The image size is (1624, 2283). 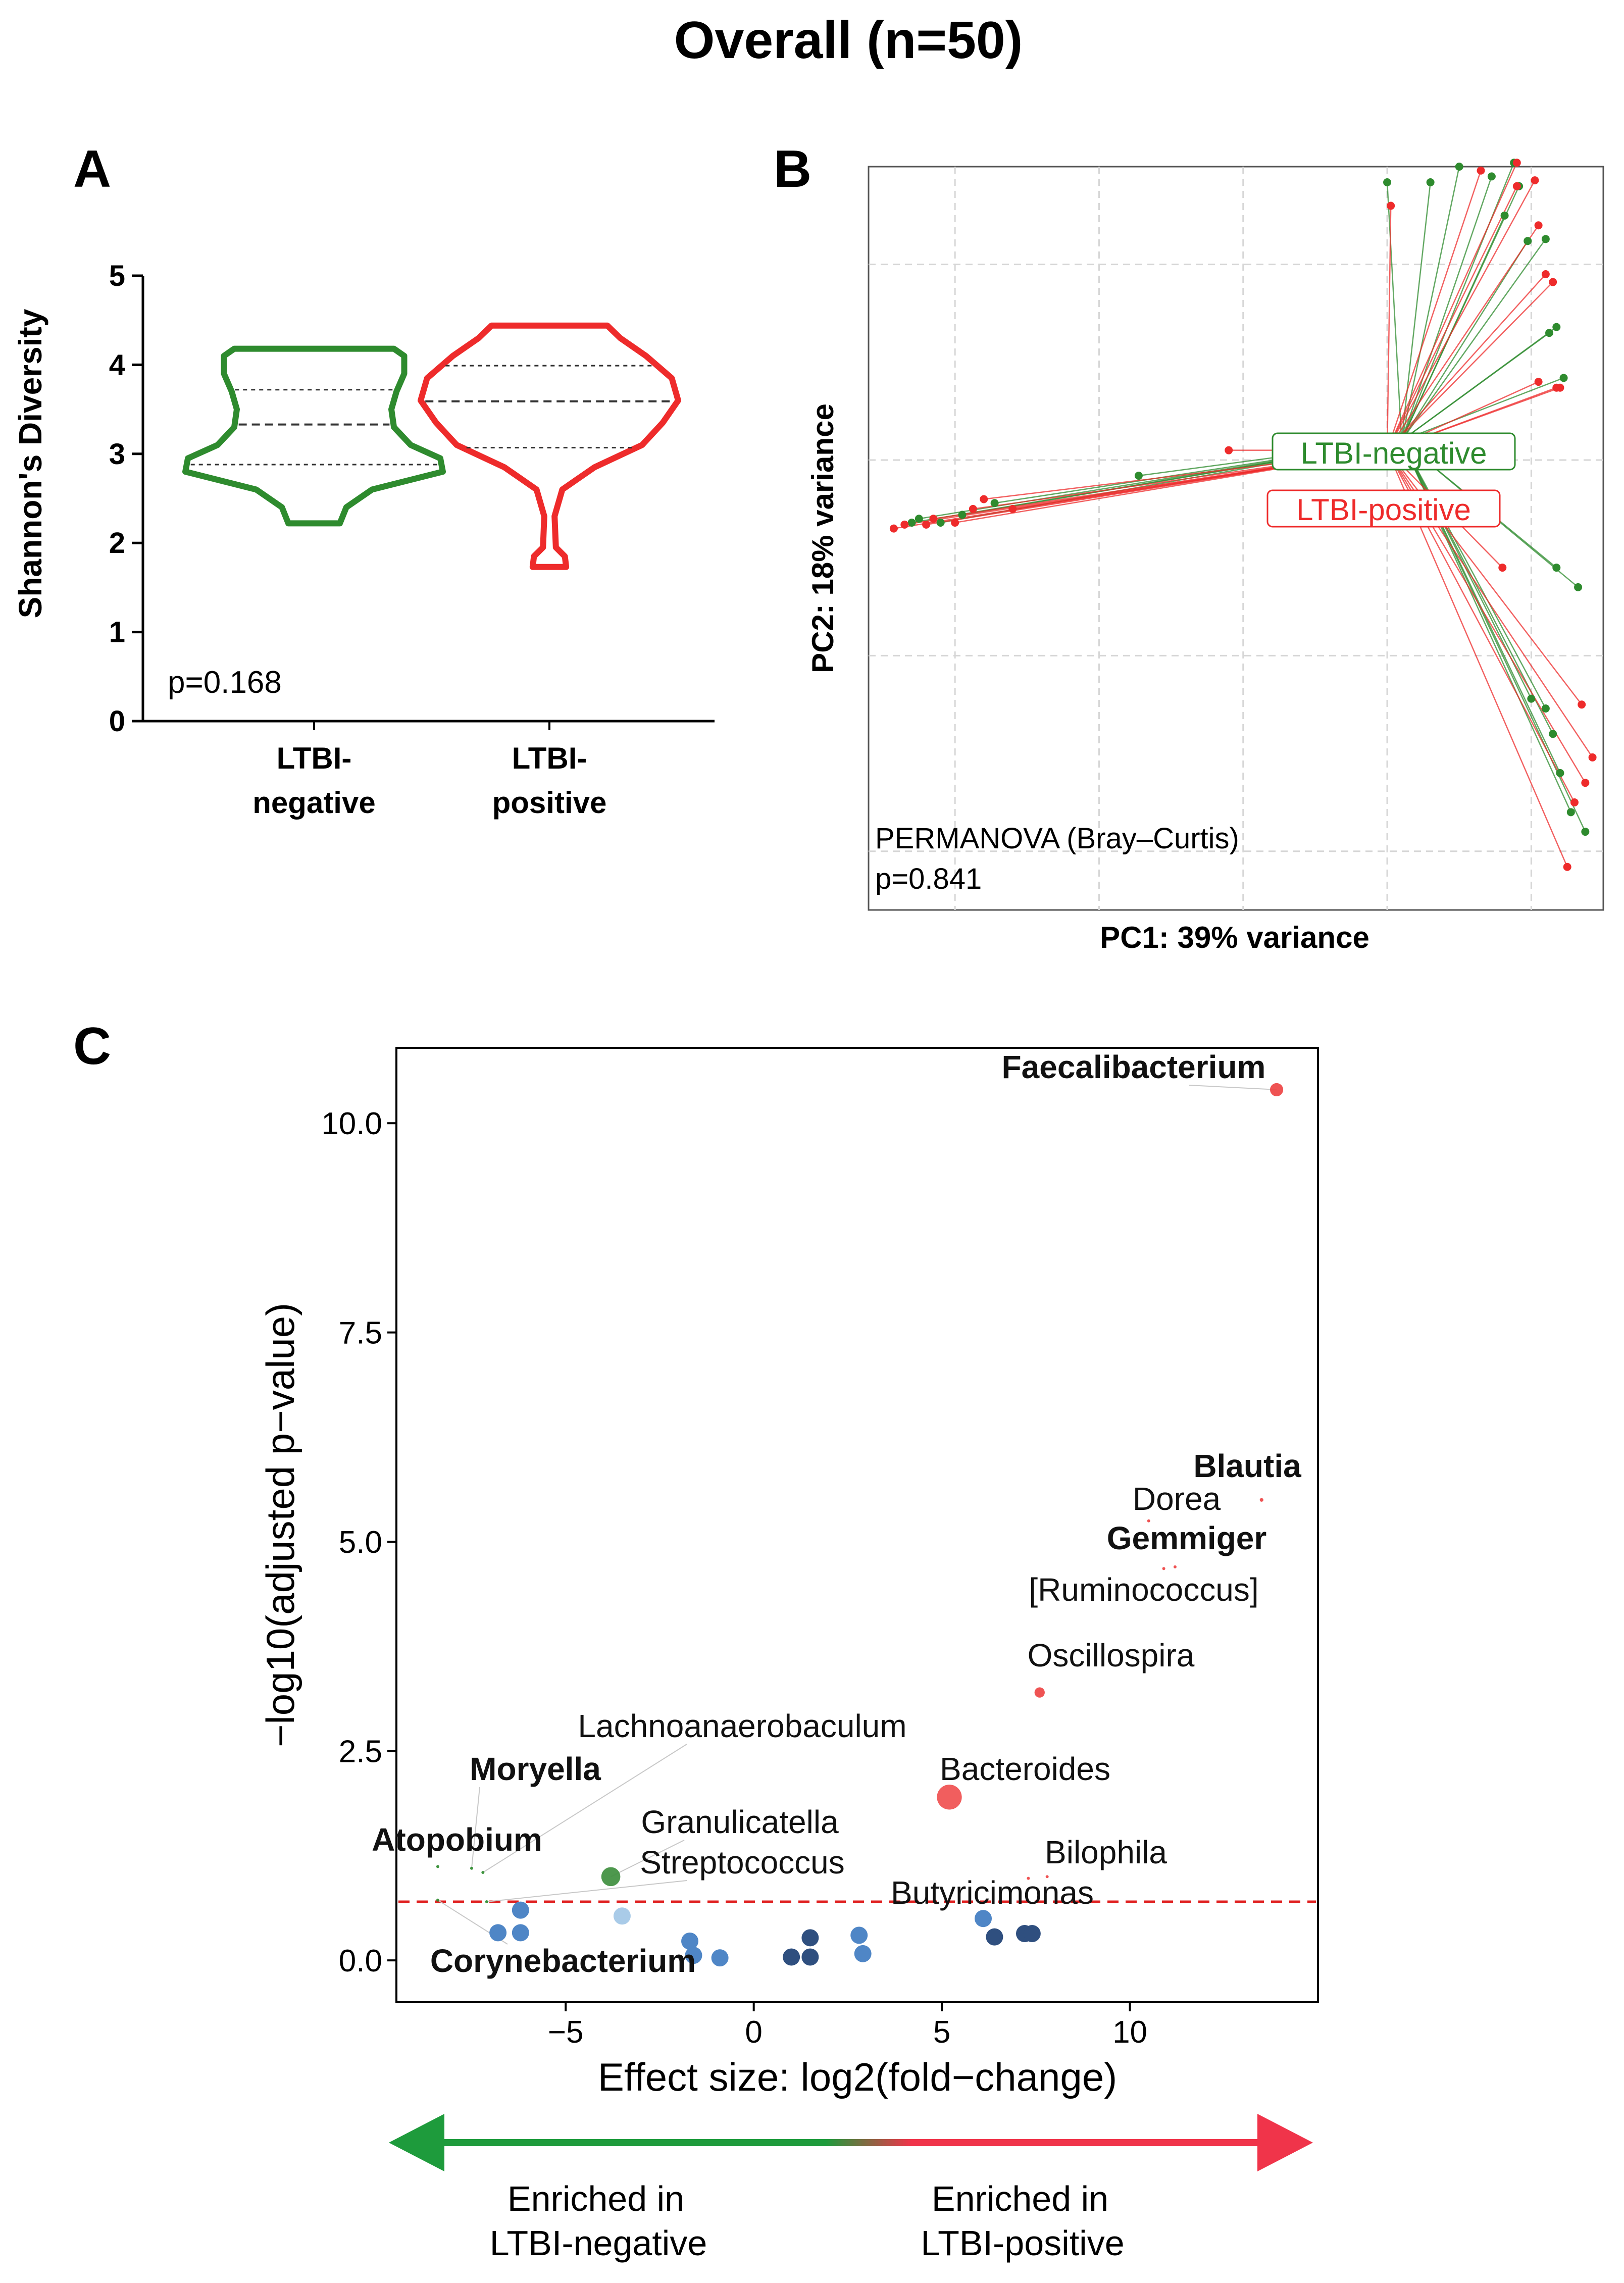 I want to click on significant-point-bacteroides, so click(x=949, y=1798).